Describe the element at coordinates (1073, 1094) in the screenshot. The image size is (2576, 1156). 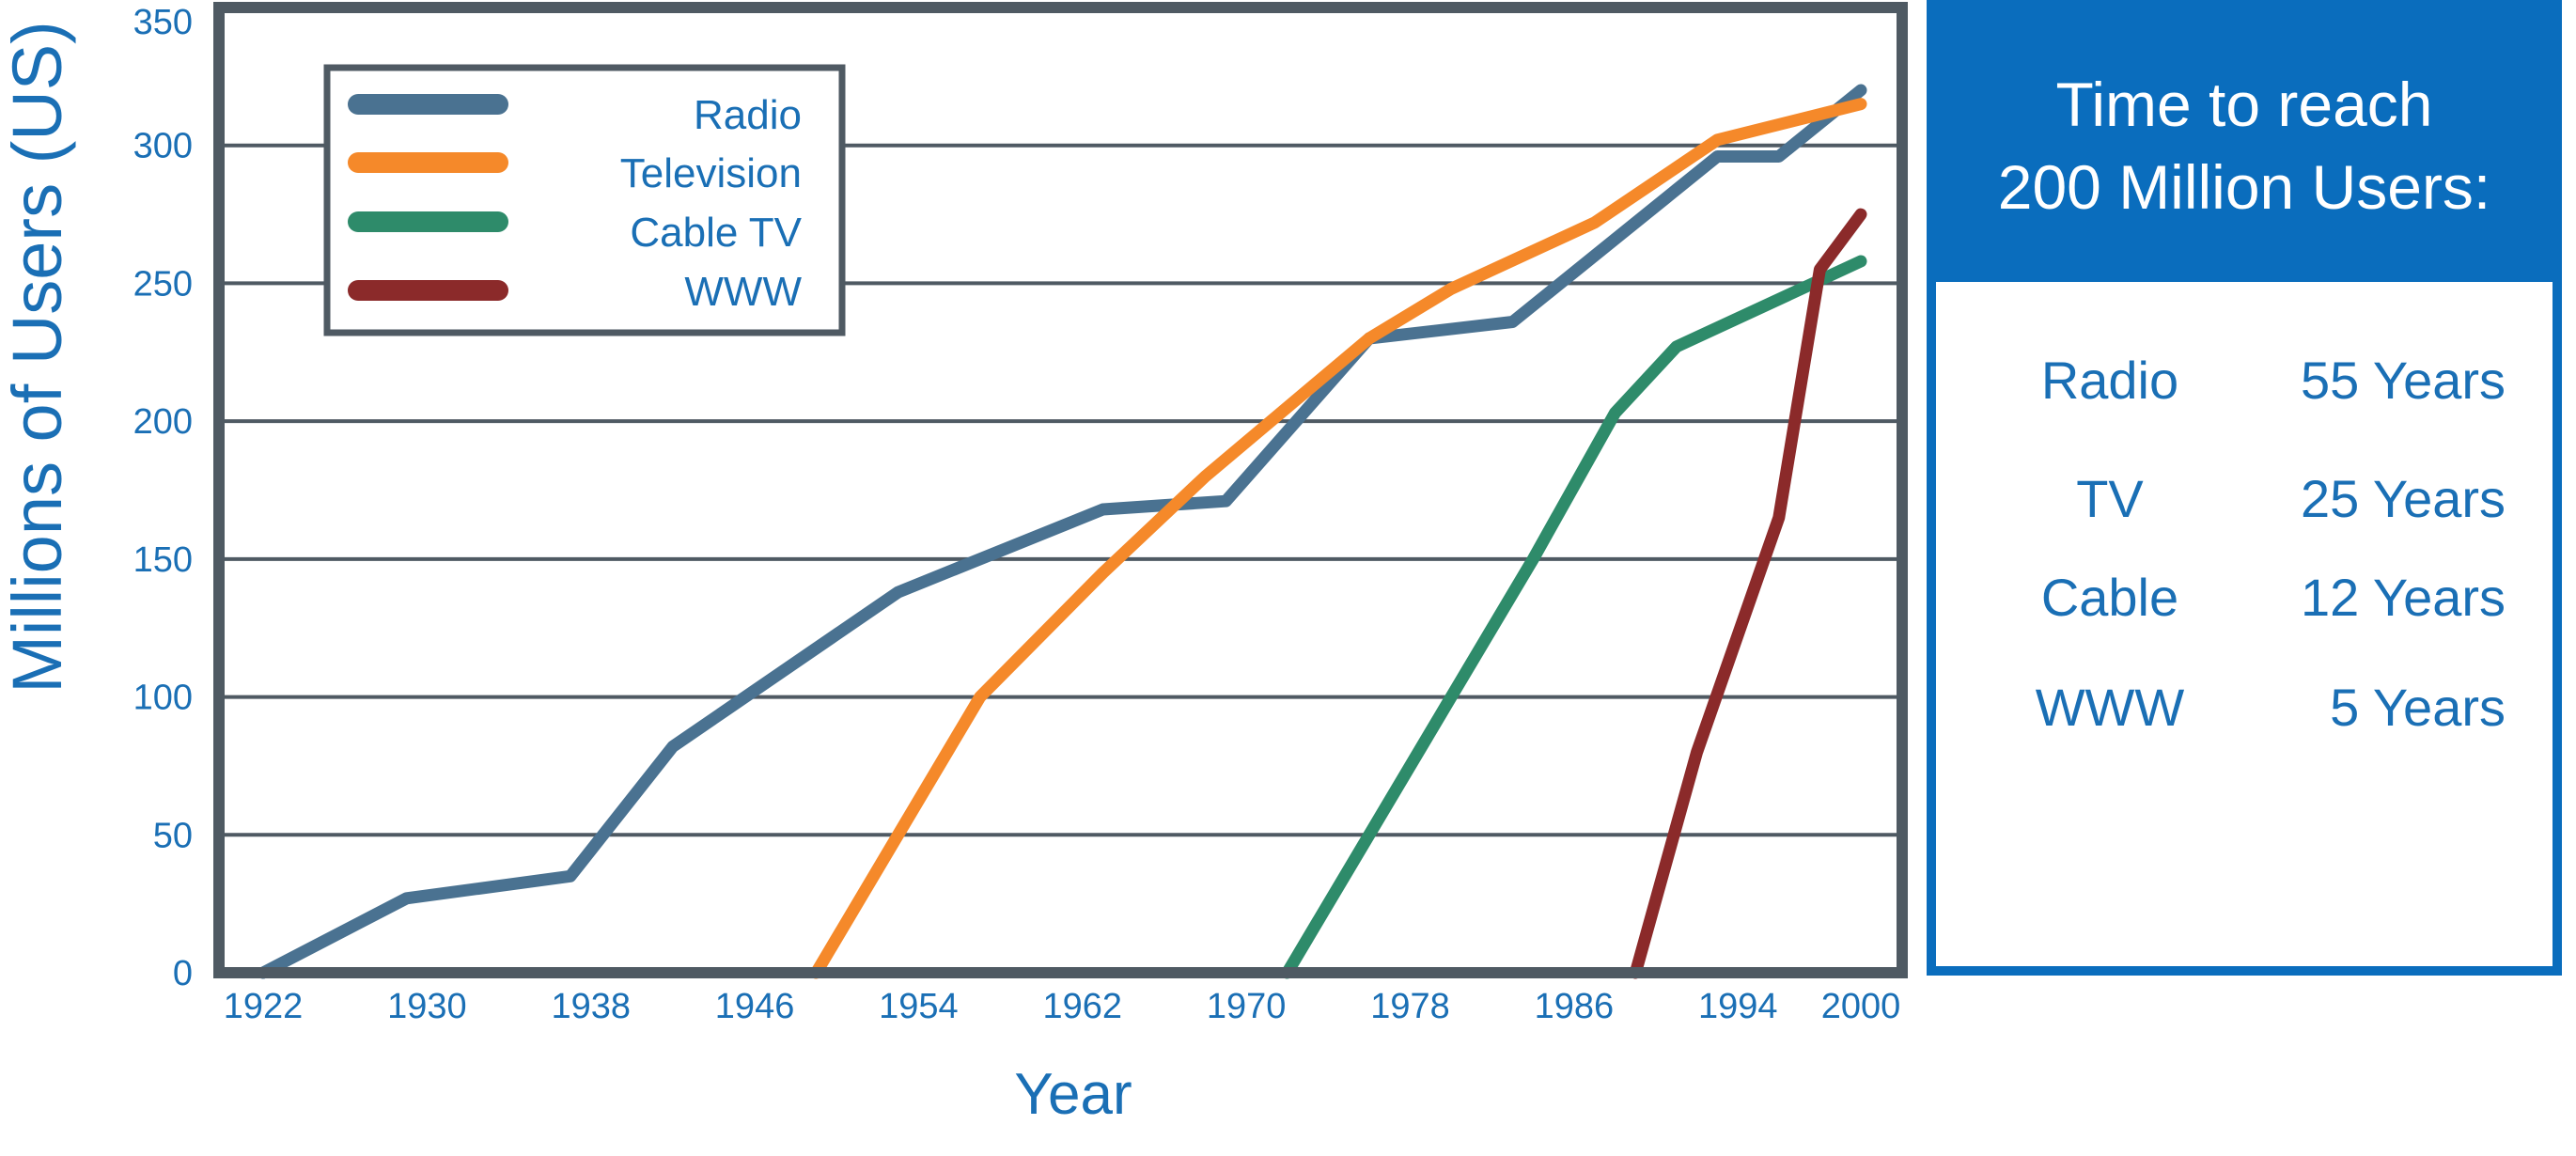
I see `x-axis-title: Year` at that location.